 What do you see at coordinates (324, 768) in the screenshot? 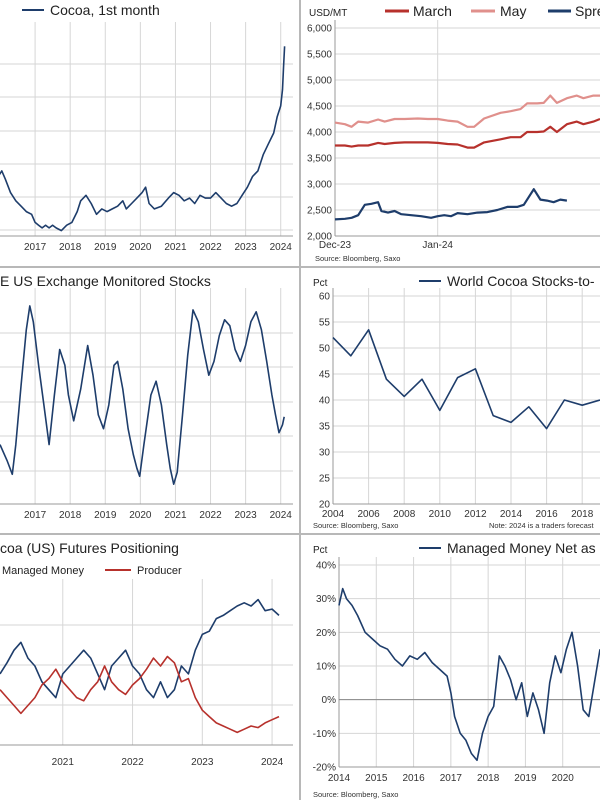
I see `y-tick-label: -20%` at bounding box center [324, 768].